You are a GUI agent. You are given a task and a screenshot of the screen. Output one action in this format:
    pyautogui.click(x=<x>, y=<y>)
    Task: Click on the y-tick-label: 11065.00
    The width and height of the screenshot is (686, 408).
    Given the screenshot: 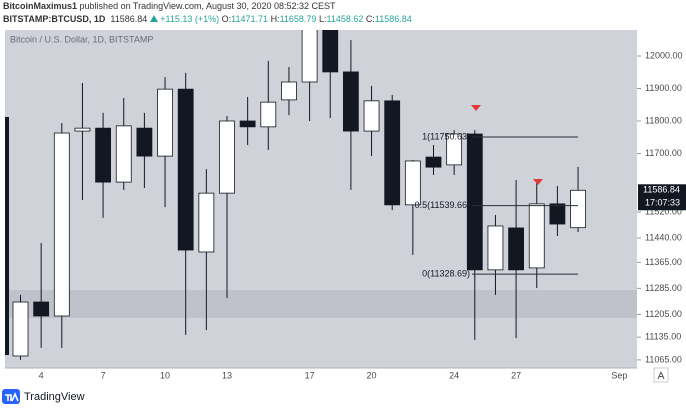 What is the action you would take?
    pyautogui.click(x=663, y=359)
    